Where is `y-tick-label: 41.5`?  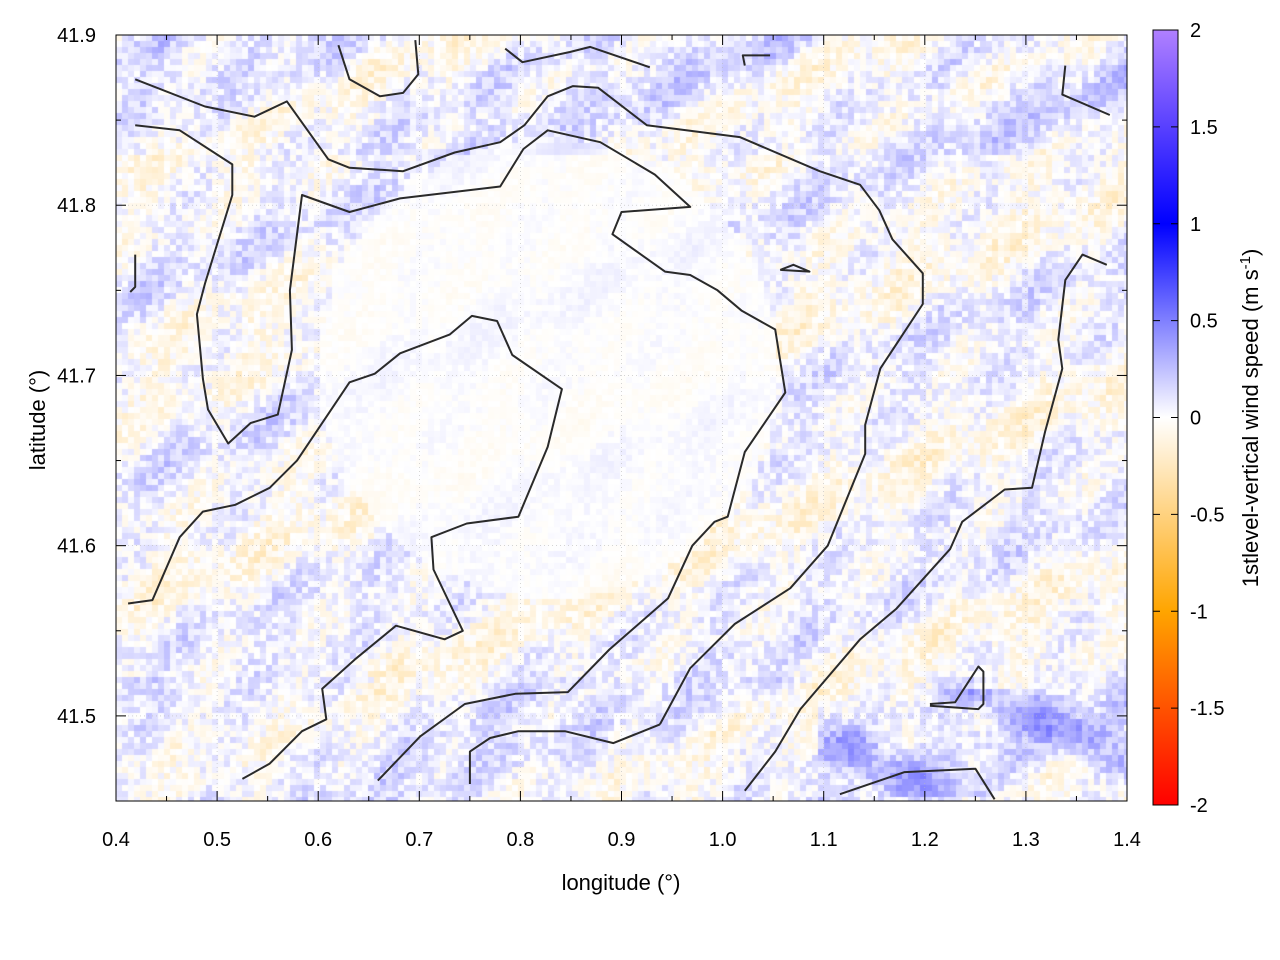
y-tick-label: 41.5 is located at coordinates (76, 717).